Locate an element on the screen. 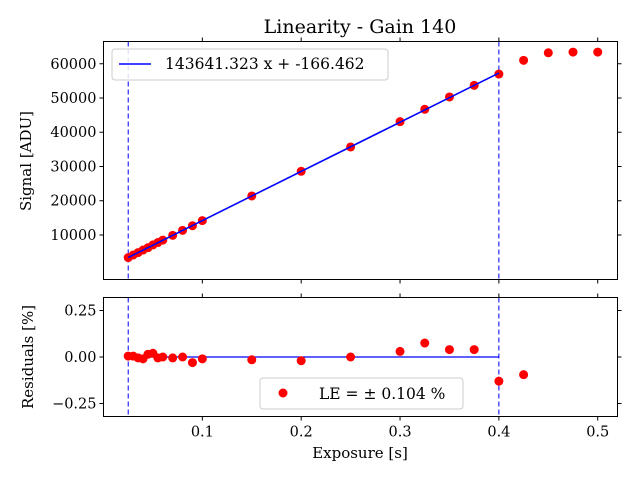 The width and height of the screenshot is (640, 480). fit-line-legend-label: 143641.323 x + -166.462 is located at coordinates (265, 64).